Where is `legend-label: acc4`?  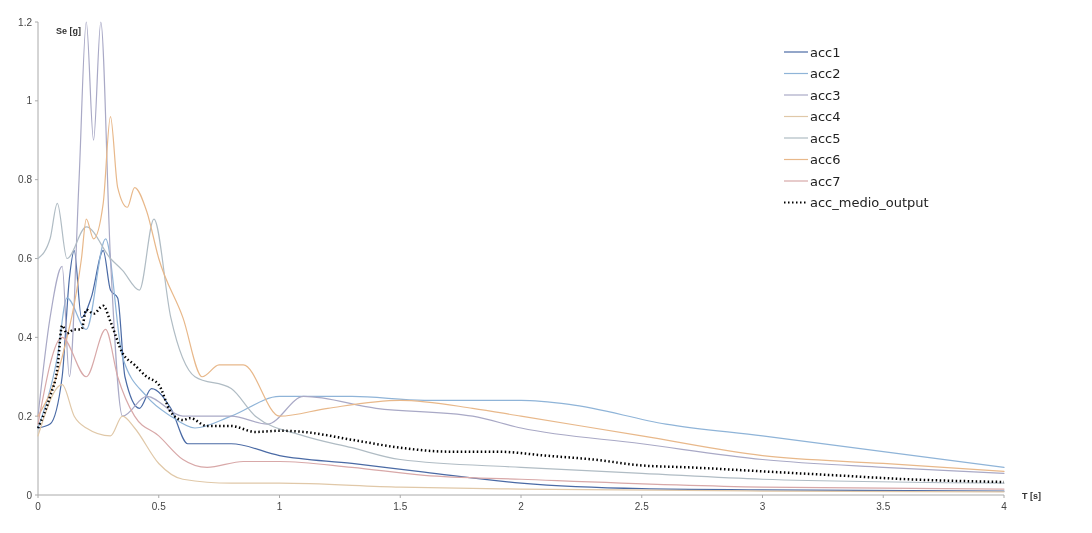
legend-label: acc4 is located at coordinates (825, 117).